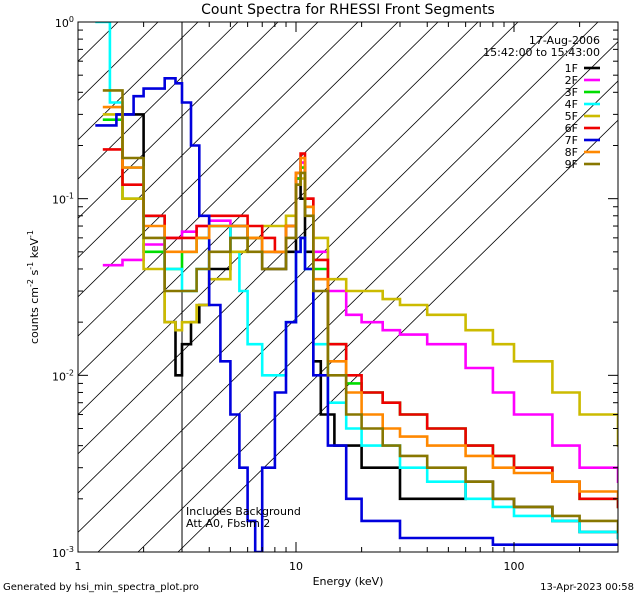  I want to click on legend-label-9f: 9F, so click(571, 164).